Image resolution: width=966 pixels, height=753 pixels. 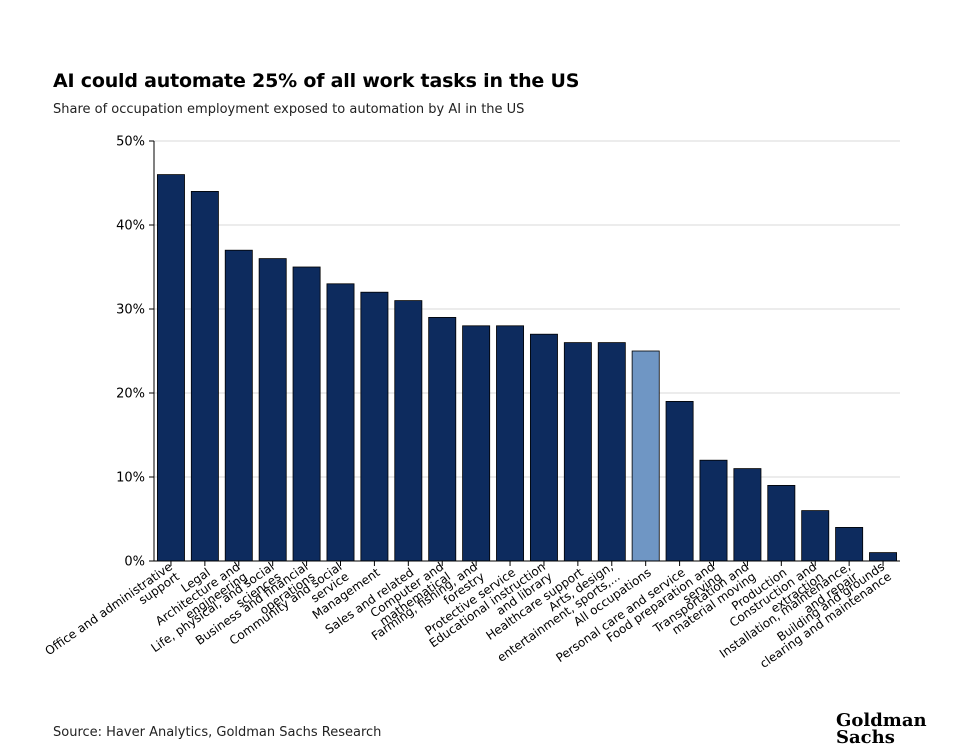 What do you see at coordinates (130, 226) in the screenshot?
I see `y-tick-label: 40%` at bounding box center [130, 226].